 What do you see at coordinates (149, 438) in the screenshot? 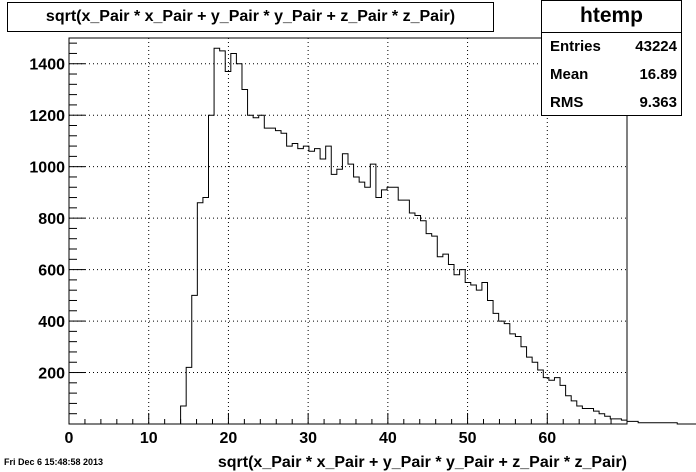
I see `x-tick-label: 10` at bounding box center [149, 438].